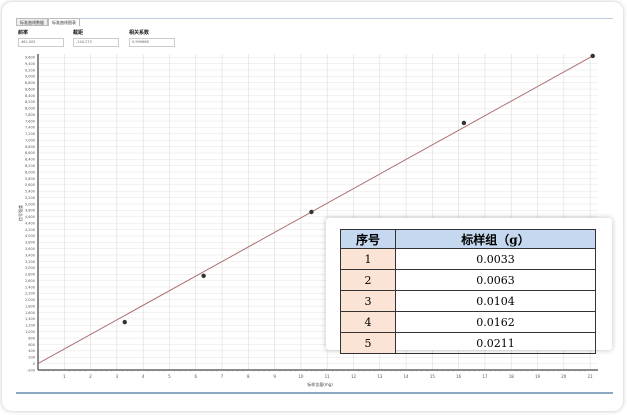 Image resolution: width=627 pixels, height=415 pixels. Describe the element at coordinates (30, 332) in the screenshot. I see `y-tick-label: 1,000` at that location.